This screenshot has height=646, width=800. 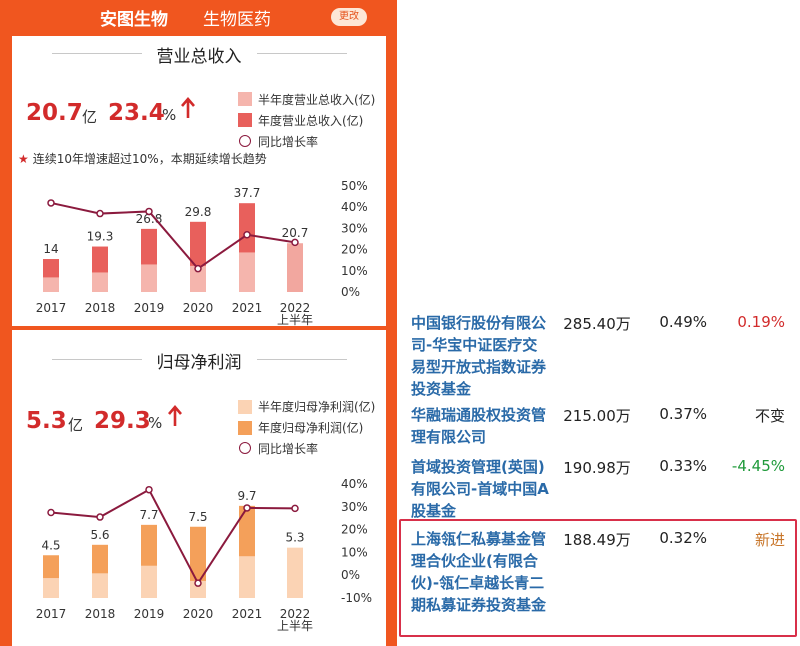 What do you see at coordinates (294, 538) in the screenshot?
I see `bar-value-label: 5.3` at bounding box center [294, 538].